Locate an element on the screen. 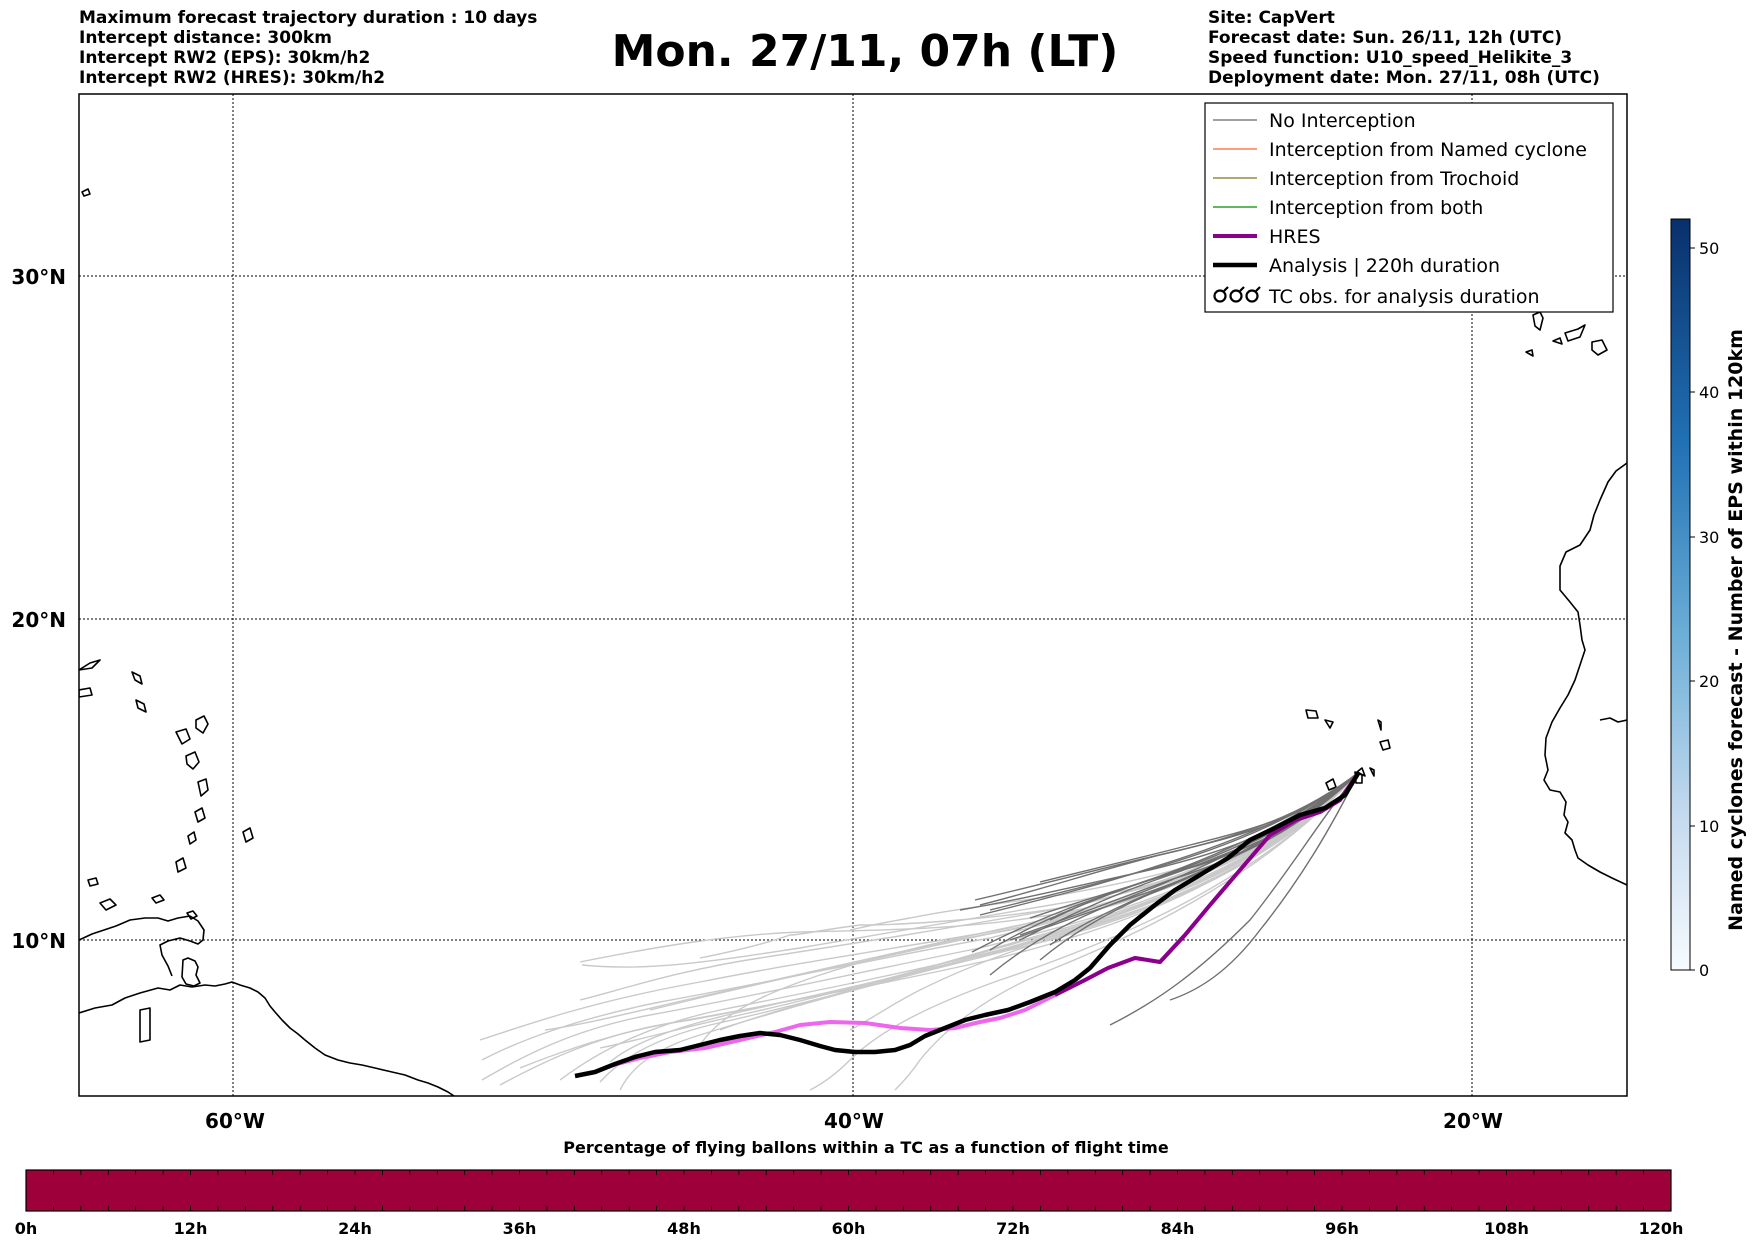 This screenshot has height=1241, width=1752. legend-box is located at coordinates (1409, 207).